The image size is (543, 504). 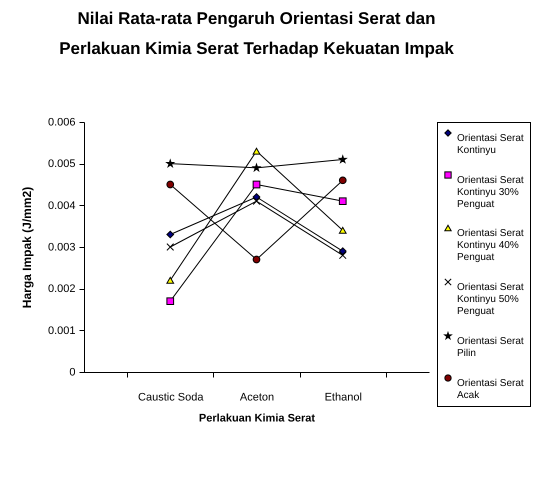 I want to click on x-tick-label: Ethanol, so click(x=343, y=398).